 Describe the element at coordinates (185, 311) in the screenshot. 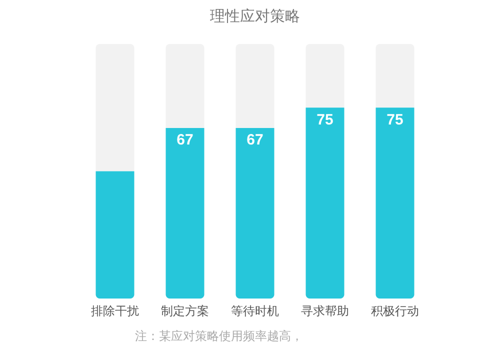

I see `x-tick-label: 制定方案` at that location.